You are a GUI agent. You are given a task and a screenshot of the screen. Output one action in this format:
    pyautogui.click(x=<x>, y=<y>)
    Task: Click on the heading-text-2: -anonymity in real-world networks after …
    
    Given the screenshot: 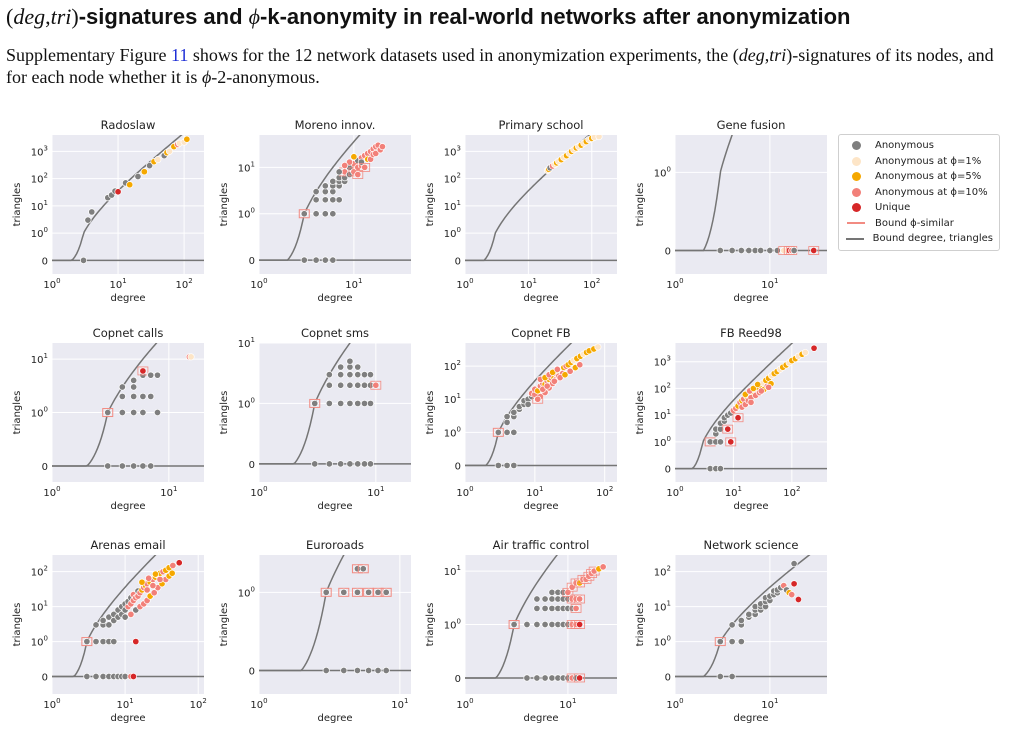 What is the action you would take?
    pyautogui.click(x=565, y=16)
    